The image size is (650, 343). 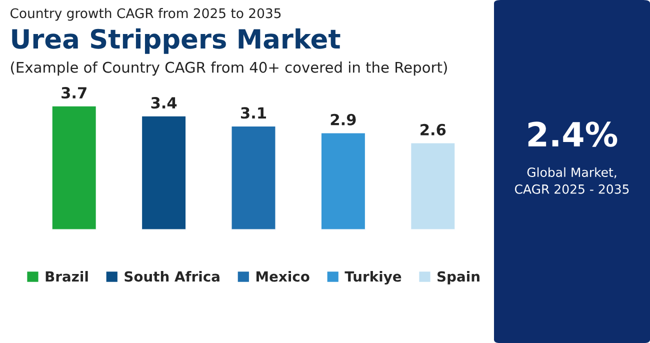 I want to click on data-label: 3.4, so click(x=164, y=103).